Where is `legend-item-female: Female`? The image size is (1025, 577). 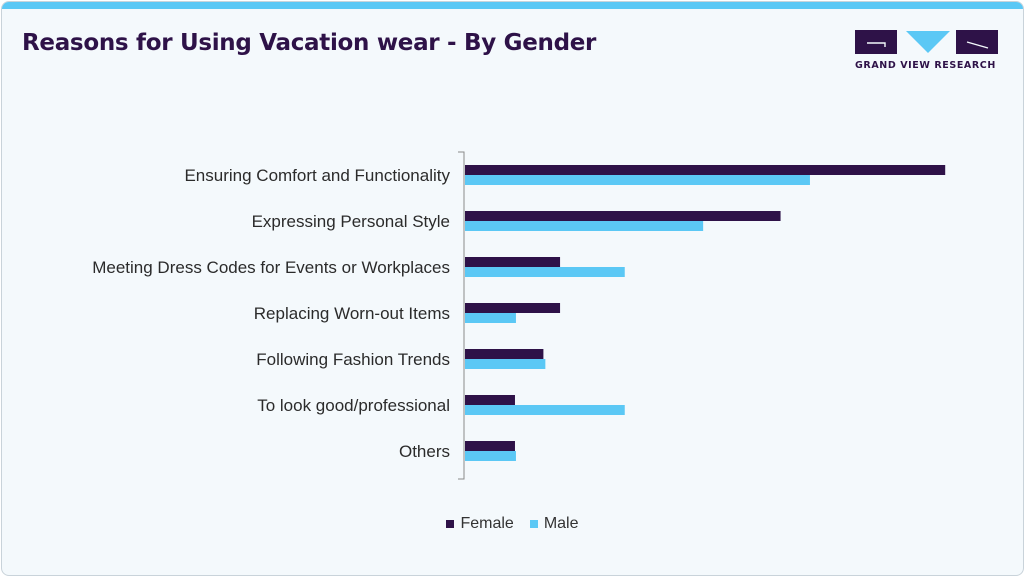 legend-item-female: Female is located at coordinates (480, 524).